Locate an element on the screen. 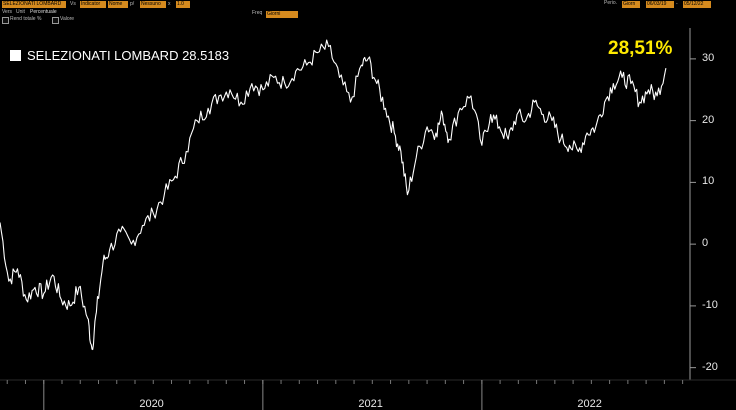 This screenshot has height=410, width=736. y-tick-label: -20 is located at coordinates (710, 366).